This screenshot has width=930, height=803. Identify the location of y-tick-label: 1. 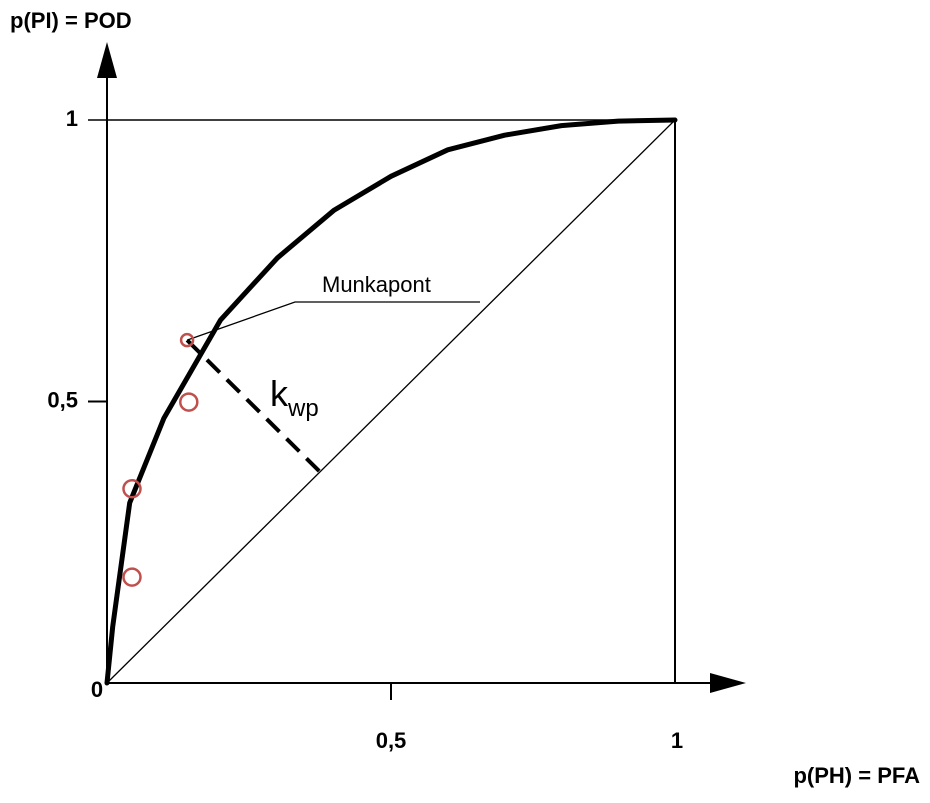
(72, 118).